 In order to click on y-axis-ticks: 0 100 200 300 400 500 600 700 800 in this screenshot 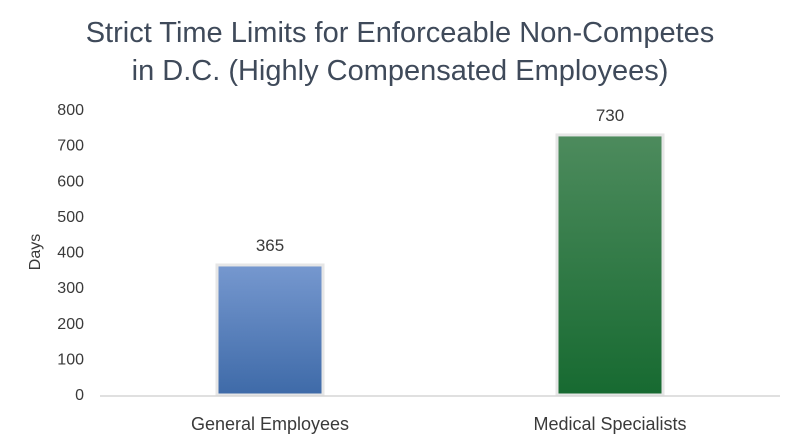, I will do `click(70, 253)`.